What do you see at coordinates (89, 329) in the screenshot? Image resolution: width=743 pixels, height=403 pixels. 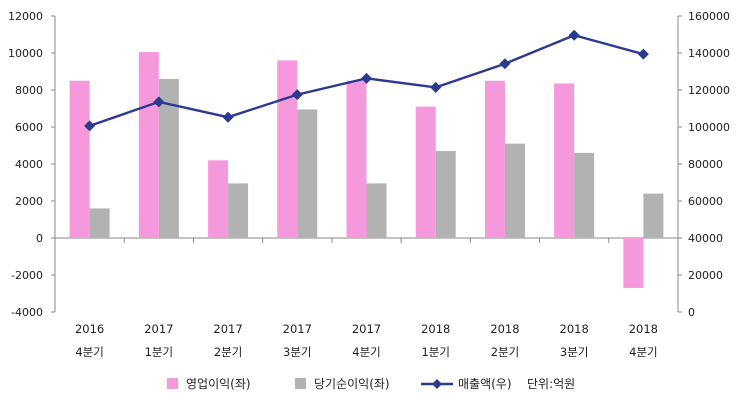 I see `category-year-label: 2016` at bounding box center [89, 329].